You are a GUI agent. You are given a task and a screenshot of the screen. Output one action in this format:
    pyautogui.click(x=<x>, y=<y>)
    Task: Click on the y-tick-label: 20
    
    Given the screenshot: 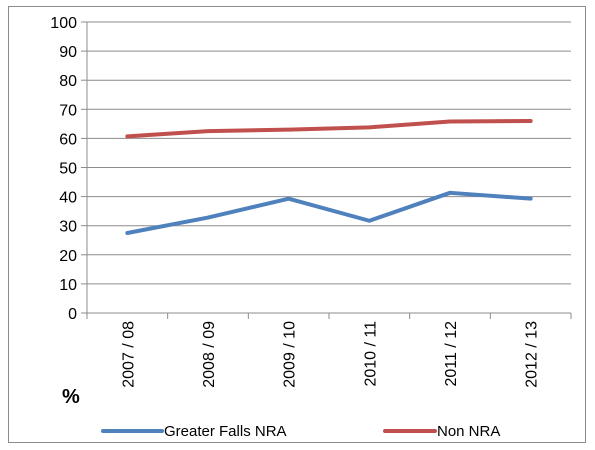 What is the action you would take?
    pyautogui.click(x=68, y=256)
    